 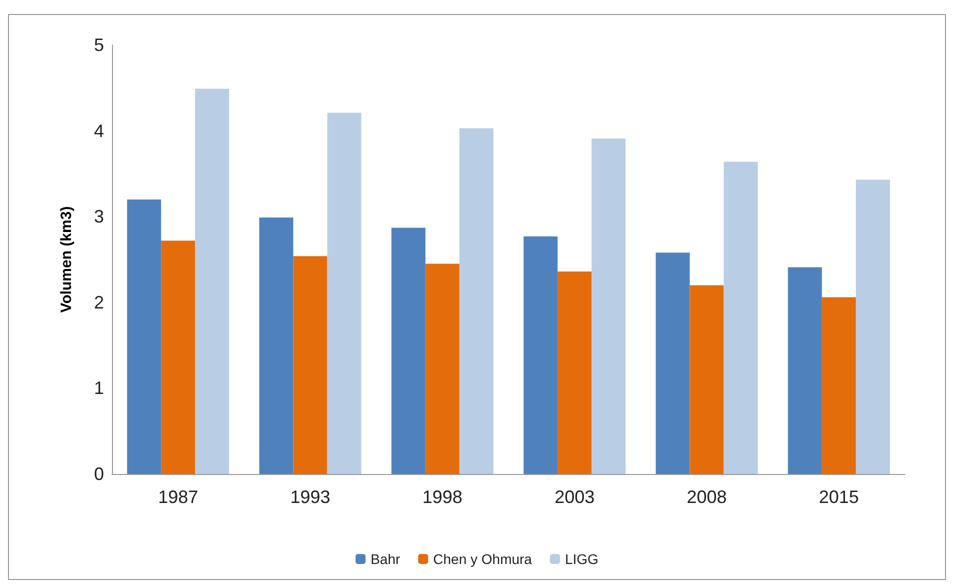 What do you see at coordinates (99, 130) in the screenshot?
I see `y-tick-label: 4` at bounding box center [99, 130].